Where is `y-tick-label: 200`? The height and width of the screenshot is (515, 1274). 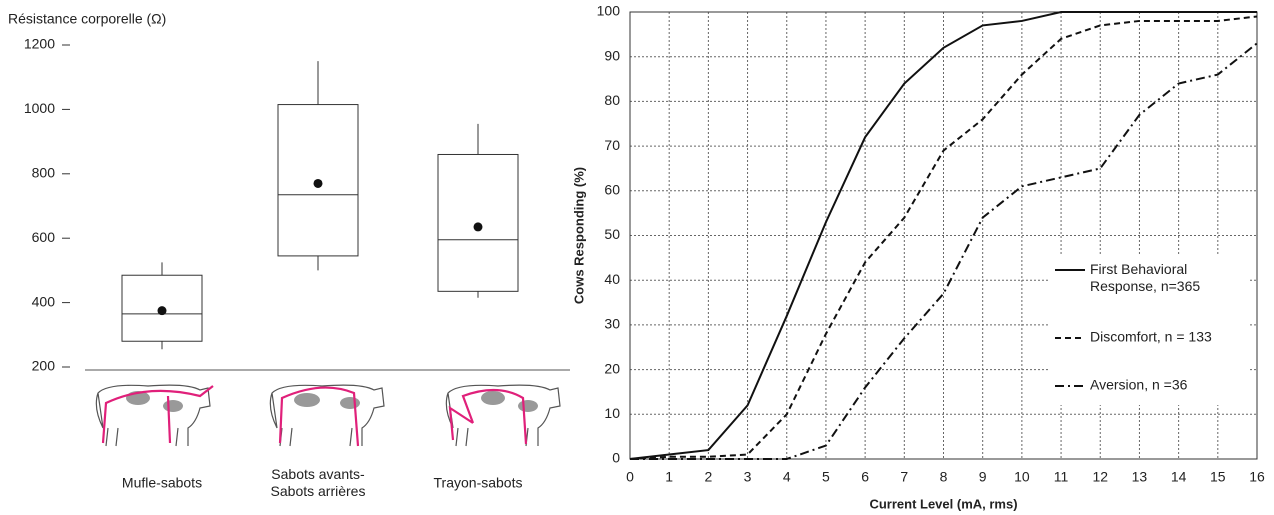 y-tick-label: 200 is located at coordinates (44, 366).